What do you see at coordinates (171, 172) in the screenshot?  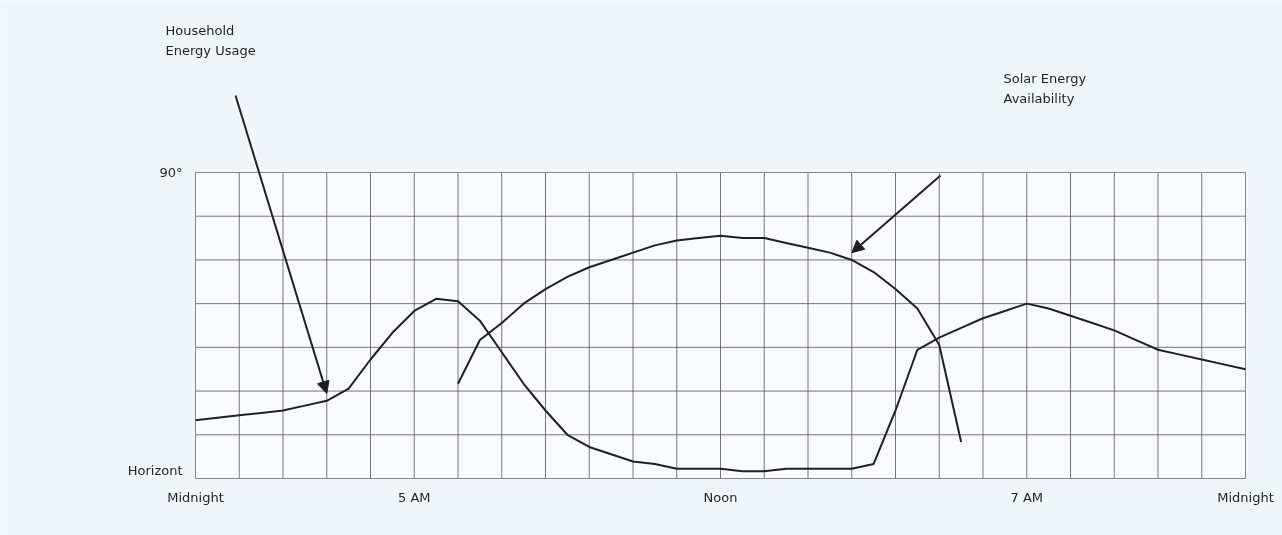 I see `text: 90°` at bounding box center [171, 172].